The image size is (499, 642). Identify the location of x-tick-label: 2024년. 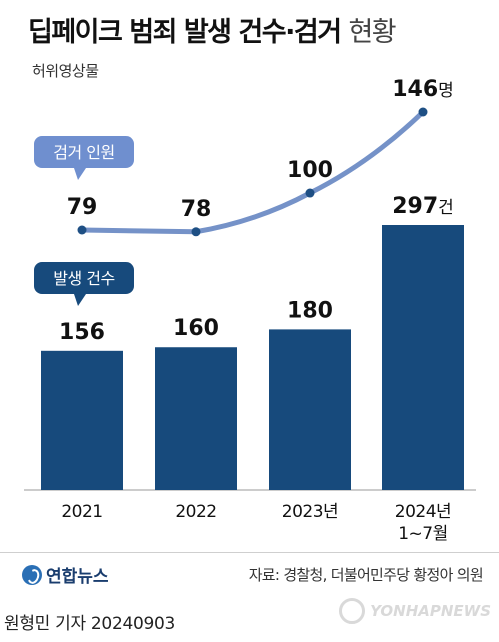
(423, 512).